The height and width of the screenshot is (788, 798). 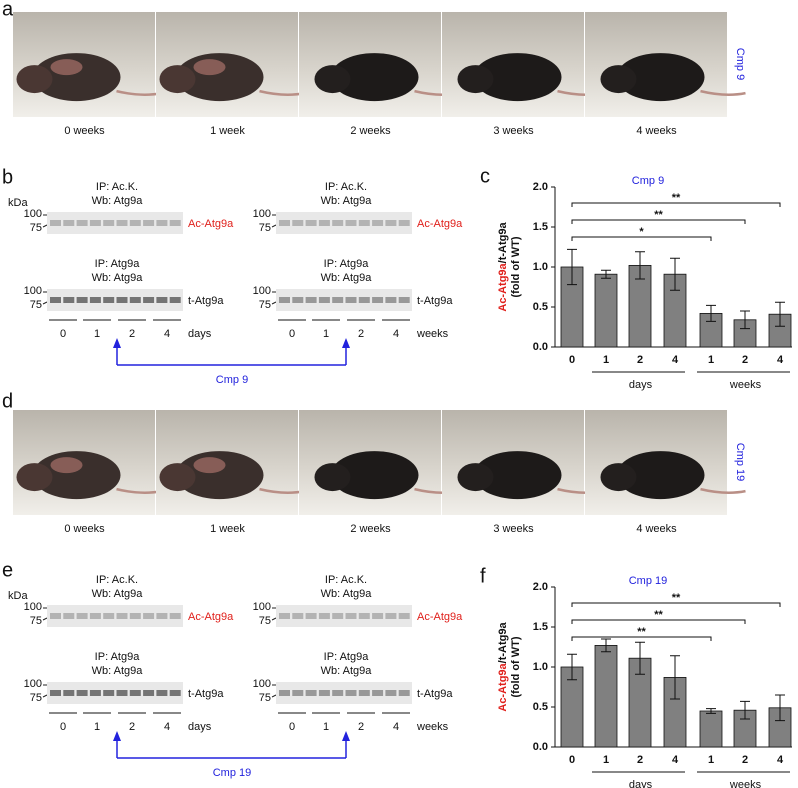 What do you see at coordinates (513, 529) in the screenshot?
I see `photo-caption: 3 weeks` at bounding box center [513, 529].